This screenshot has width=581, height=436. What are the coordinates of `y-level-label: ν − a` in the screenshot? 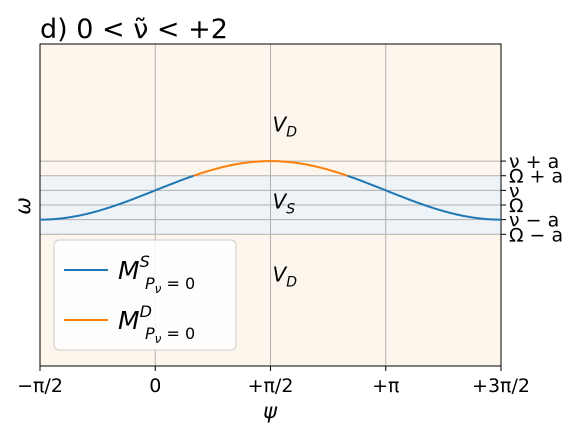 It's located at (534, 221).